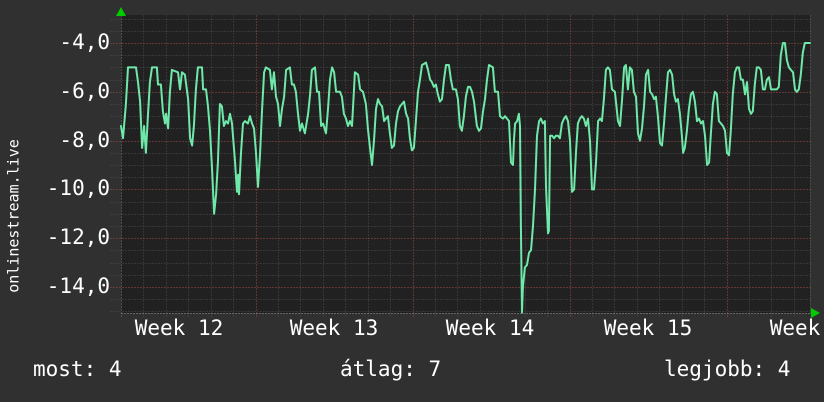 This screenshot has width=824, height=402. I want to click on stat-most: most: 4, so click(77, 369).